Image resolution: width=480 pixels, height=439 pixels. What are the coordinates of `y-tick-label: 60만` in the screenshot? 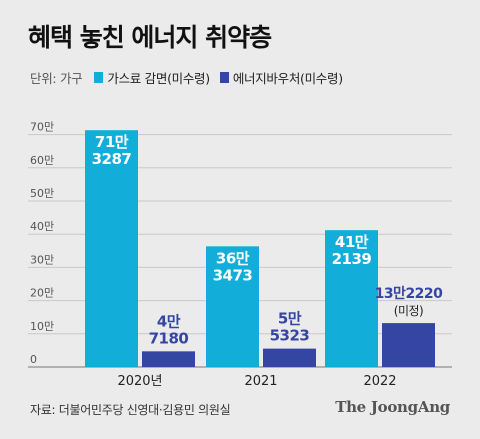 It's located at (42, 160).